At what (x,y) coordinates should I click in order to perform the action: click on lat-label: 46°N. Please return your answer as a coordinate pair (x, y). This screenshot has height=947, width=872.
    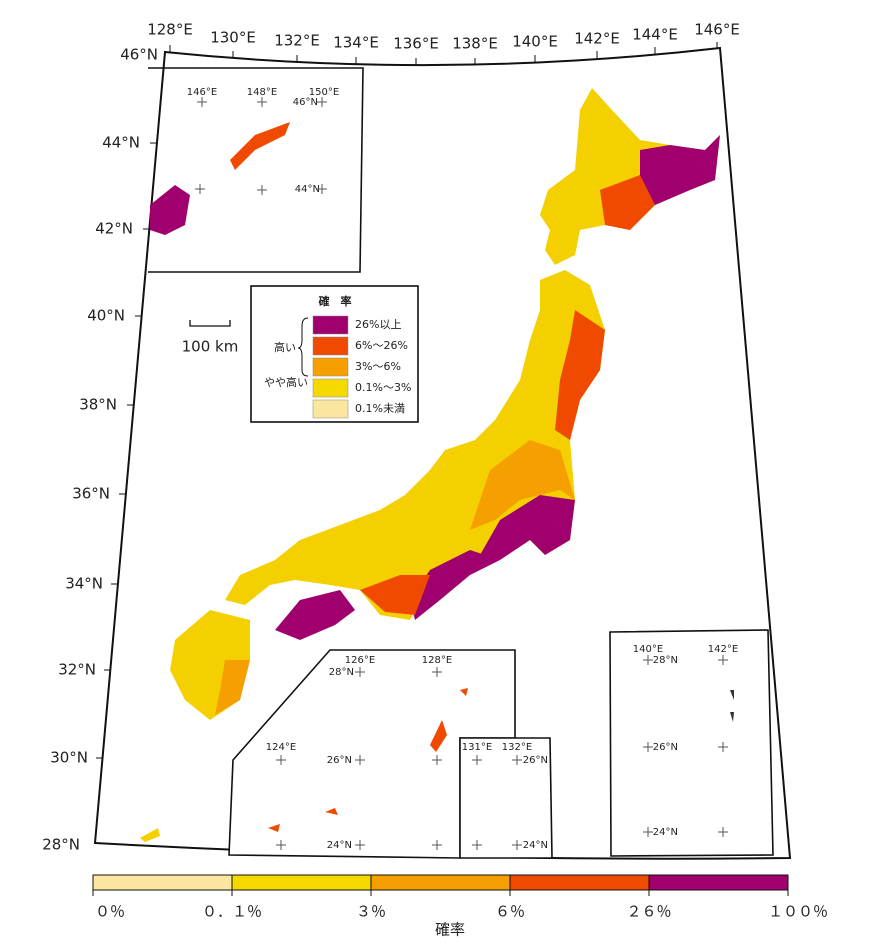
    Looking at the image, I should click on (139, 55).